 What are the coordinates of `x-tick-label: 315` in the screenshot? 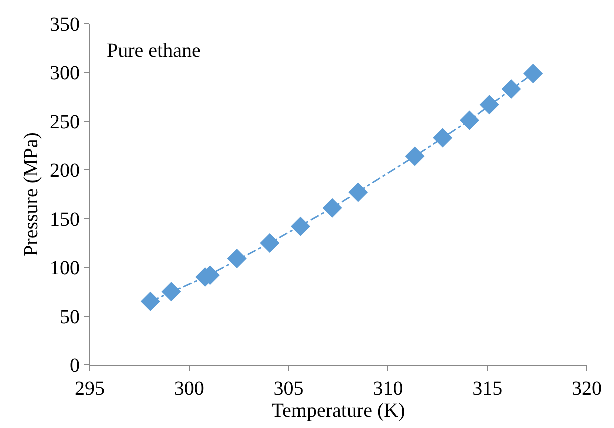 It's located at (487, 389).